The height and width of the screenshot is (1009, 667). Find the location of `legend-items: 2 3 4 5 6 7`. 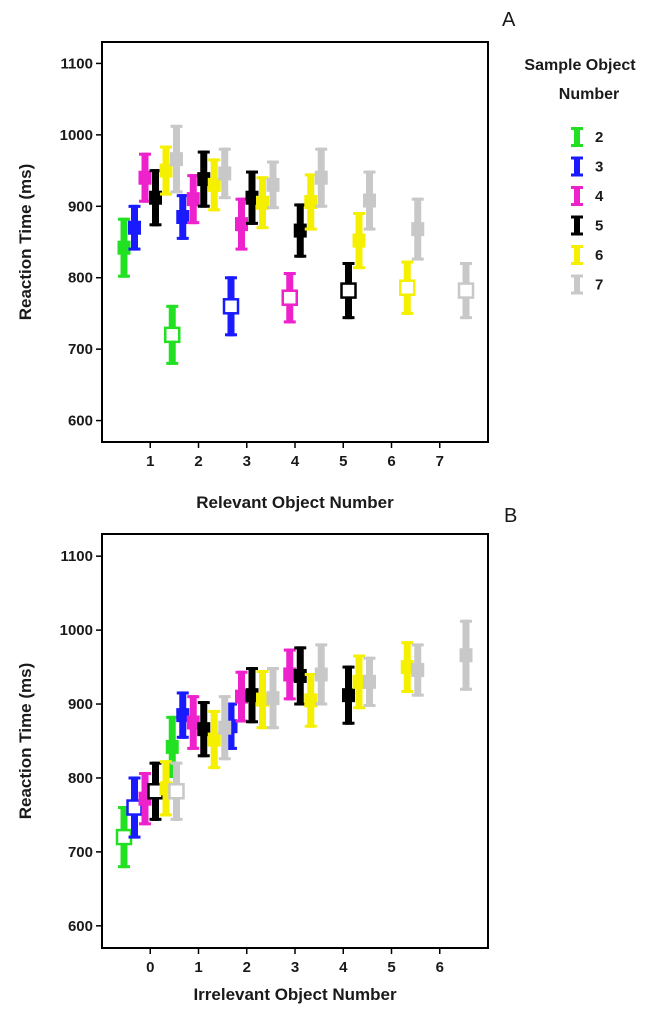

legend-items: 2 3 4 5 6 7 is located at coordinates (587, 211).